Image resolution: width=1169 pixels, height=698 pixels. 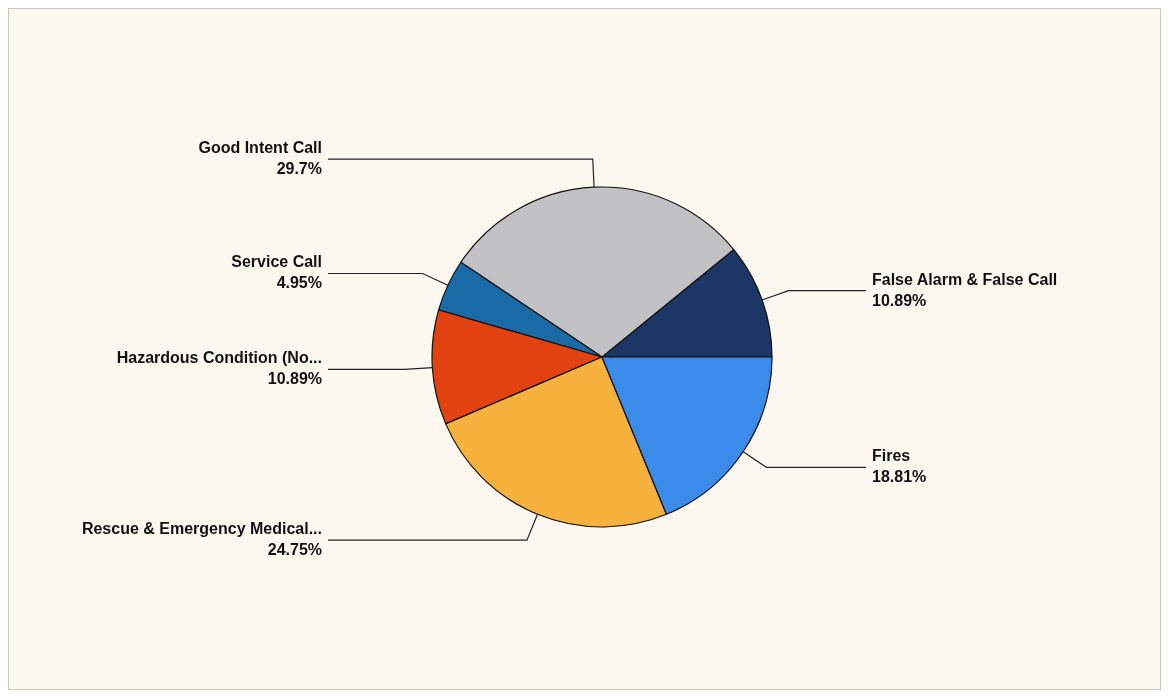 What do you see at coordinates (299, 169) in the screenshot?
I see `data-label: 29.7%` at bounding box center [299, 169].